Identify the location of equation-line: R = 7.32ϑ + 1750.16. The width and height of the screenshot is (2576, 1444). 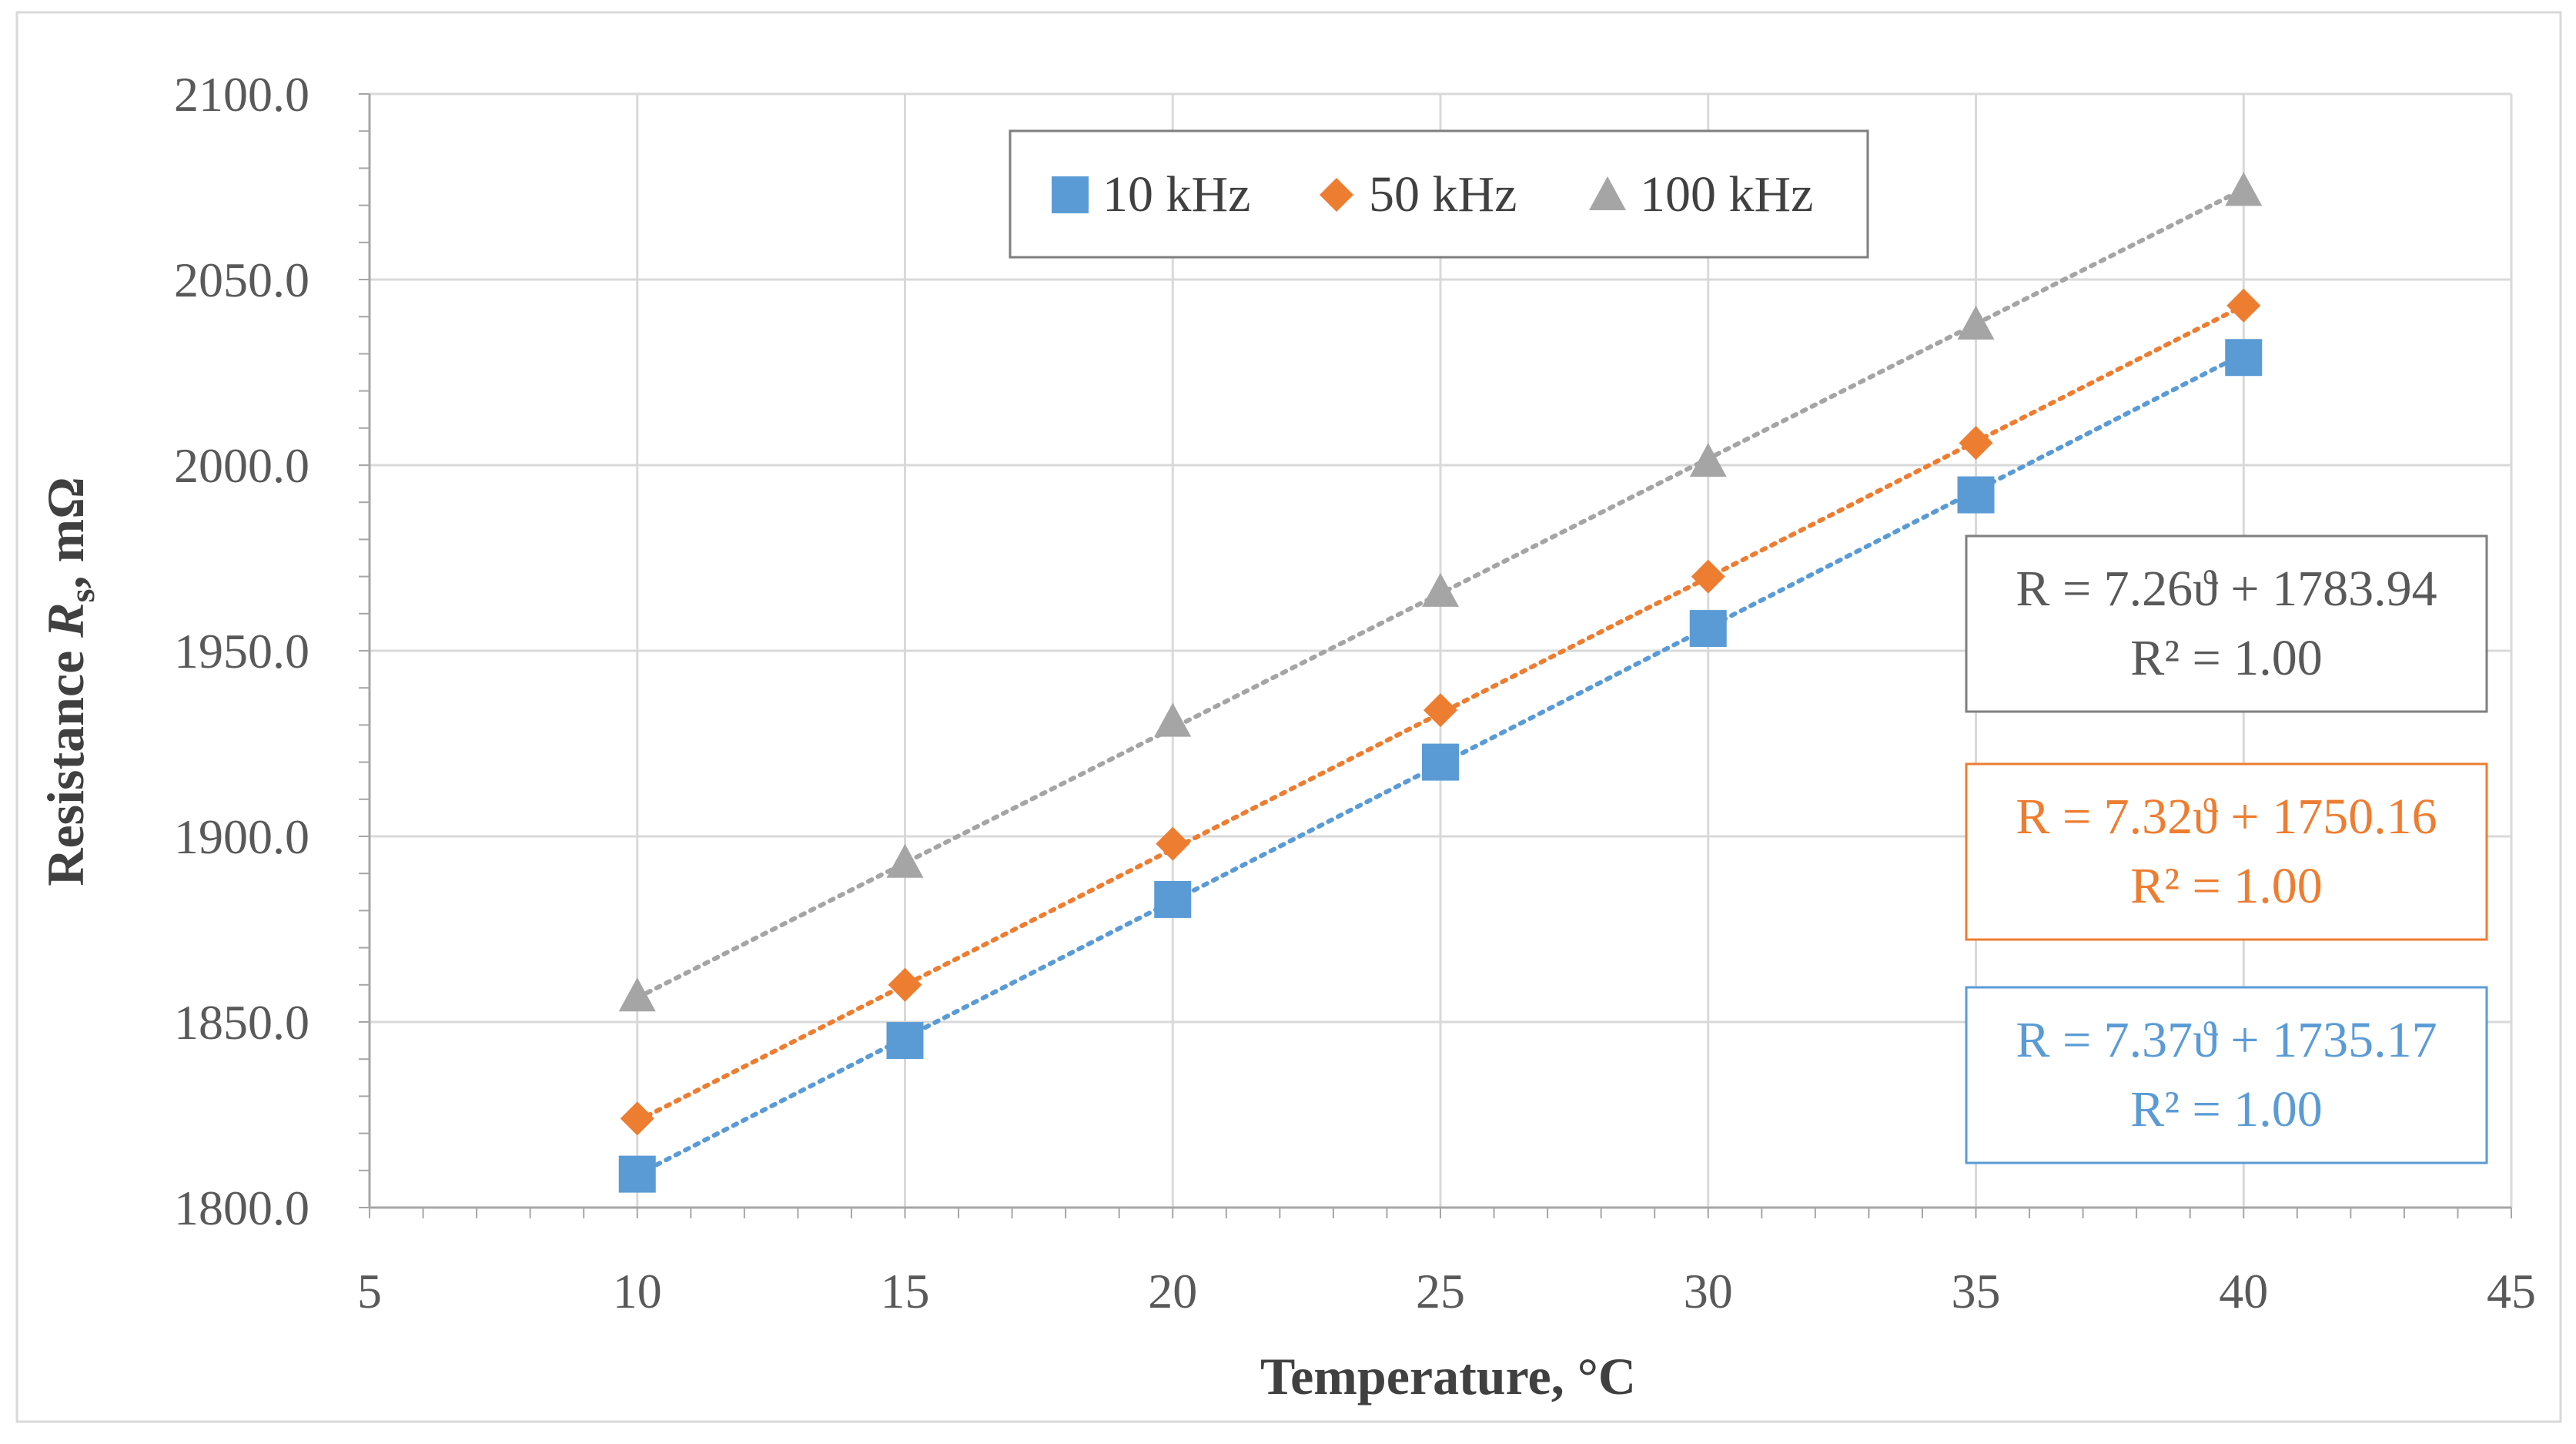
(2226, 817).